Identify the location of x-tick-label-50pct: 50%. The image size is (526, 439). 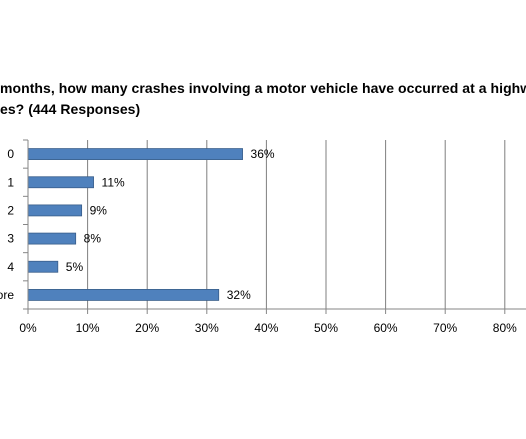
(326, 328).